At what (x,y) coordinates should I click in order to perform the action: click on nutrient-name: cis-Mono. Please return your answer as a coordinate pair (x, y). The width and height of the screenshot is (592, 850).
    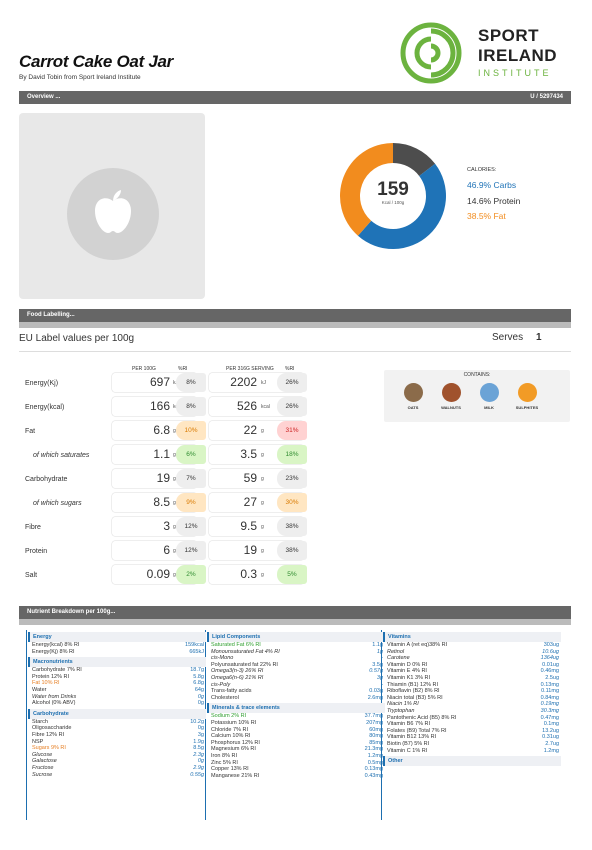
    Looking at the image, I should click on (222, 658).